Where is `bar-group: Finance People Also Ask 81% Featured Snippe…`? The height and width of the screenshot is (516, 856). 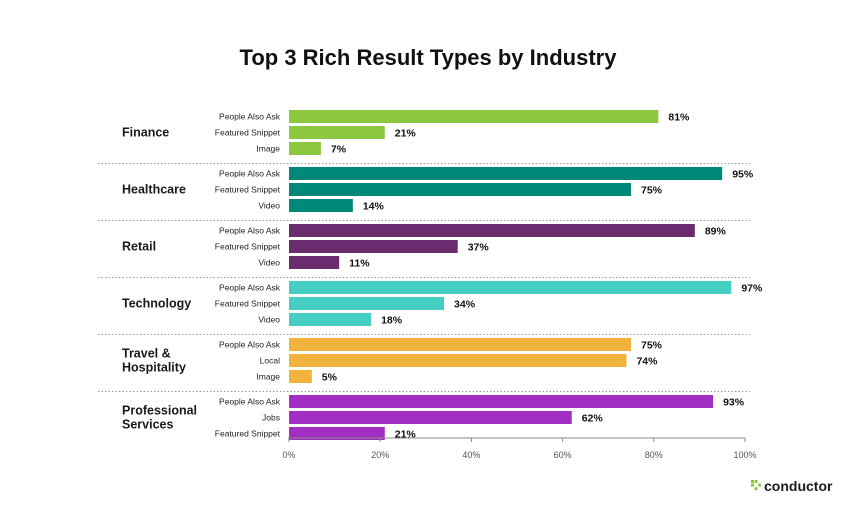
bar-group: Finance People Also Ask 81% Featured Snippe… is located at coordinates (406, 133).